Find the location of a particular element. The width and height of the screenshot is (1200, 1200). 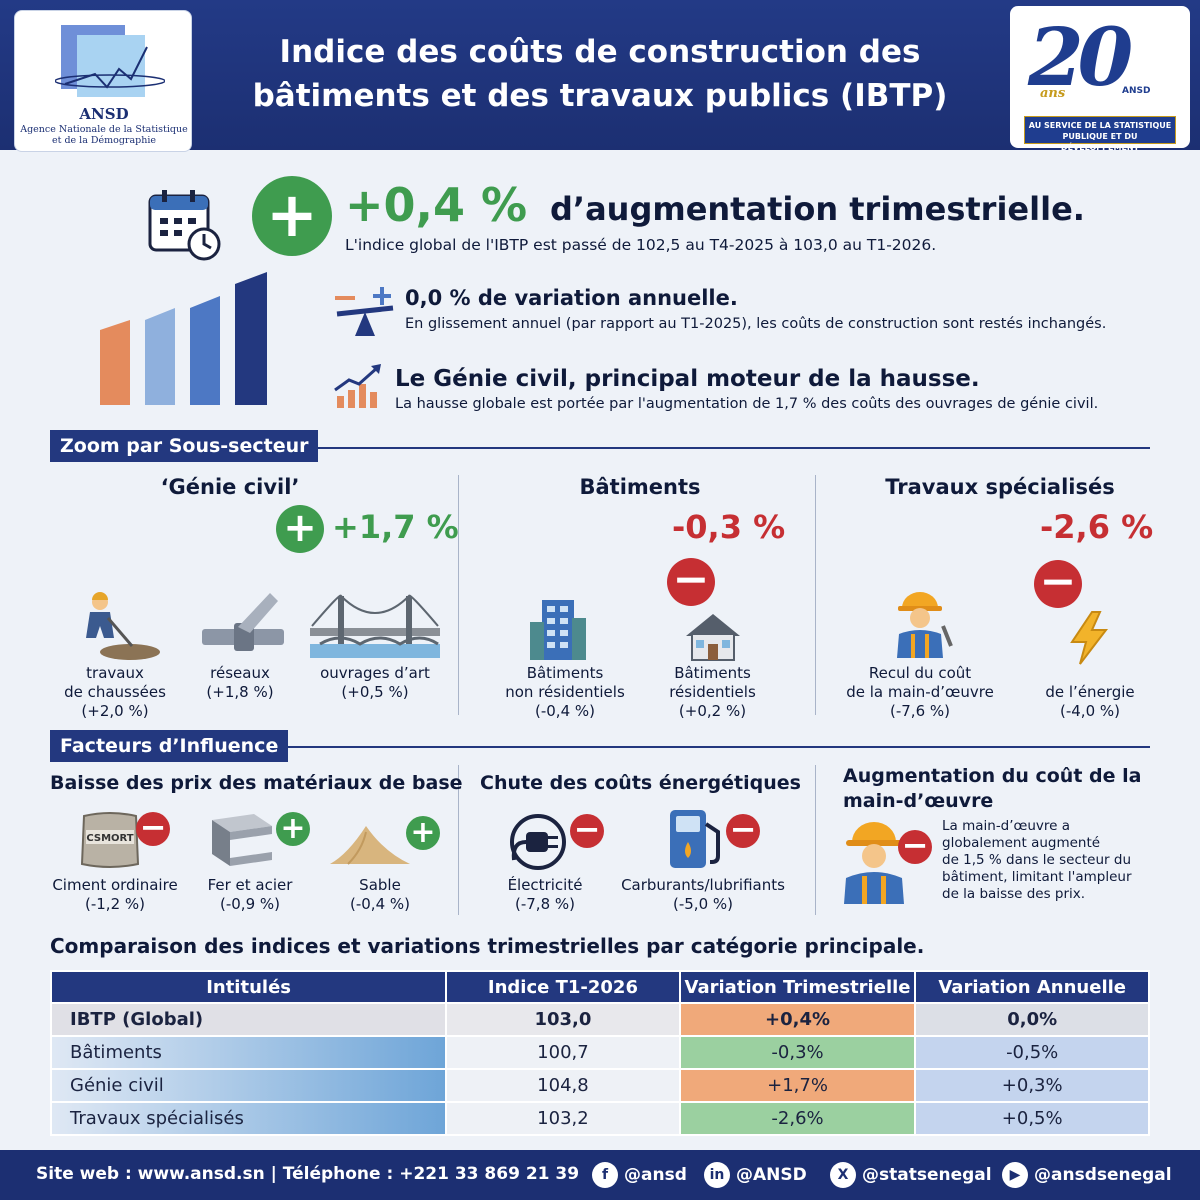

item-non-residential: Bâtiments non résidentiels (-0,4 %) is located at coordinates (565, 692).